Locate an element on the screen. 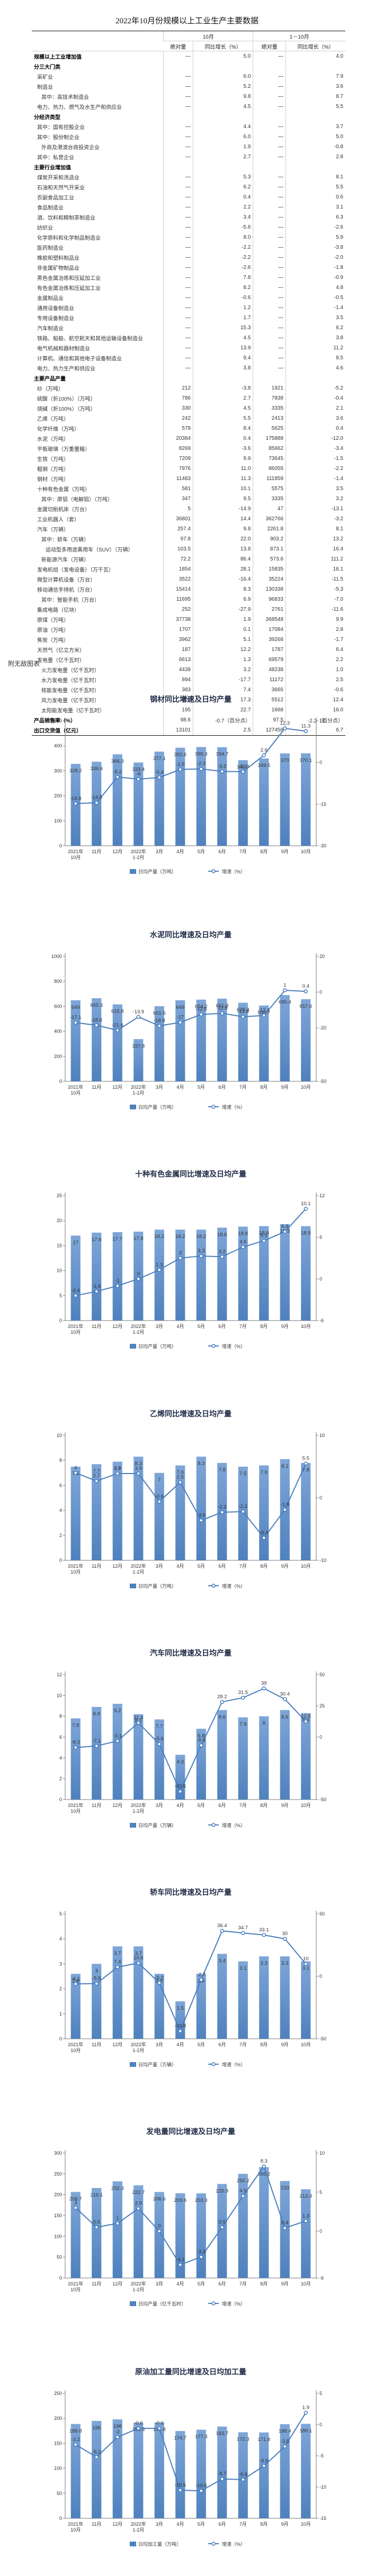  left-tick-label: 8 is located at coordinates (60, 1716).